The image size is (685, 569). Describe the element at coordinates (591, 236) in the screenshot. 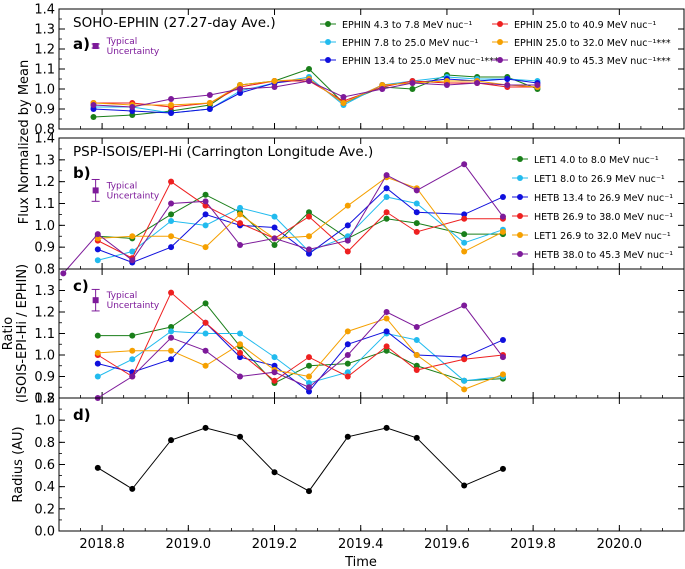

I see `legend-entry: LET1 26.9 to 32.0 MeV nuc⁻¹` at that location.